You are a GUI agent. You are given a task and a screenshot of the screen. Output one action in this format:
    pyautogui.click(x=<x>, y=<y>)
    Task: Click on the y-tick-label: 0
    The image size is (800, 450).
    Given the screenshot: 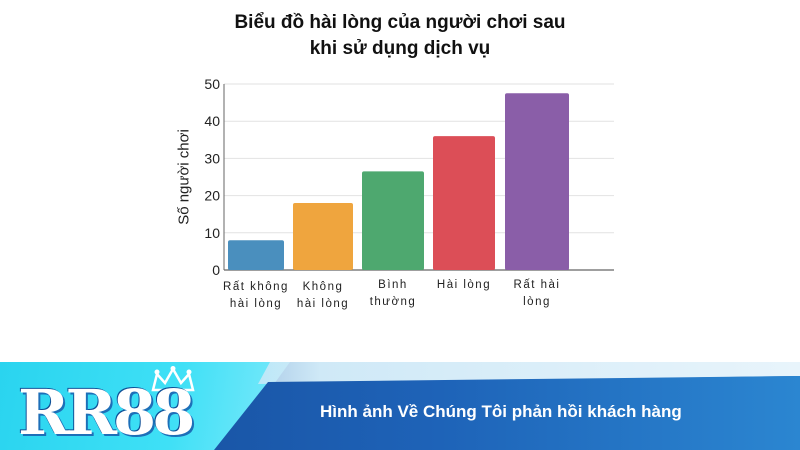 What is the action you would take?
    pyautogui.click(x=216, y=270)
    